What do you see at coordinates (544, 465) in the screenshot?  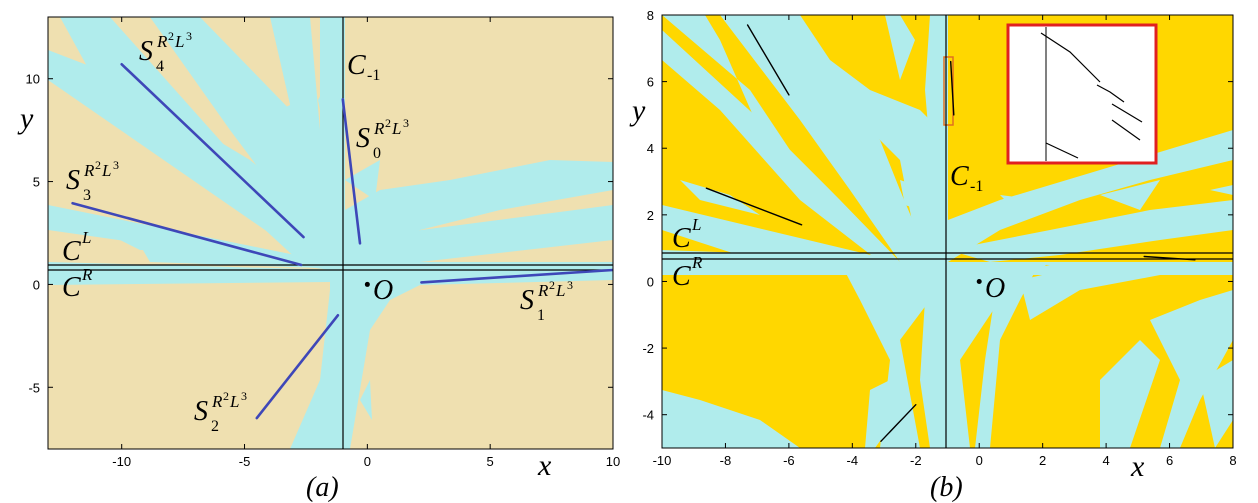 I see `panel-a-xlabel: x` at bounding box center [544, 465].